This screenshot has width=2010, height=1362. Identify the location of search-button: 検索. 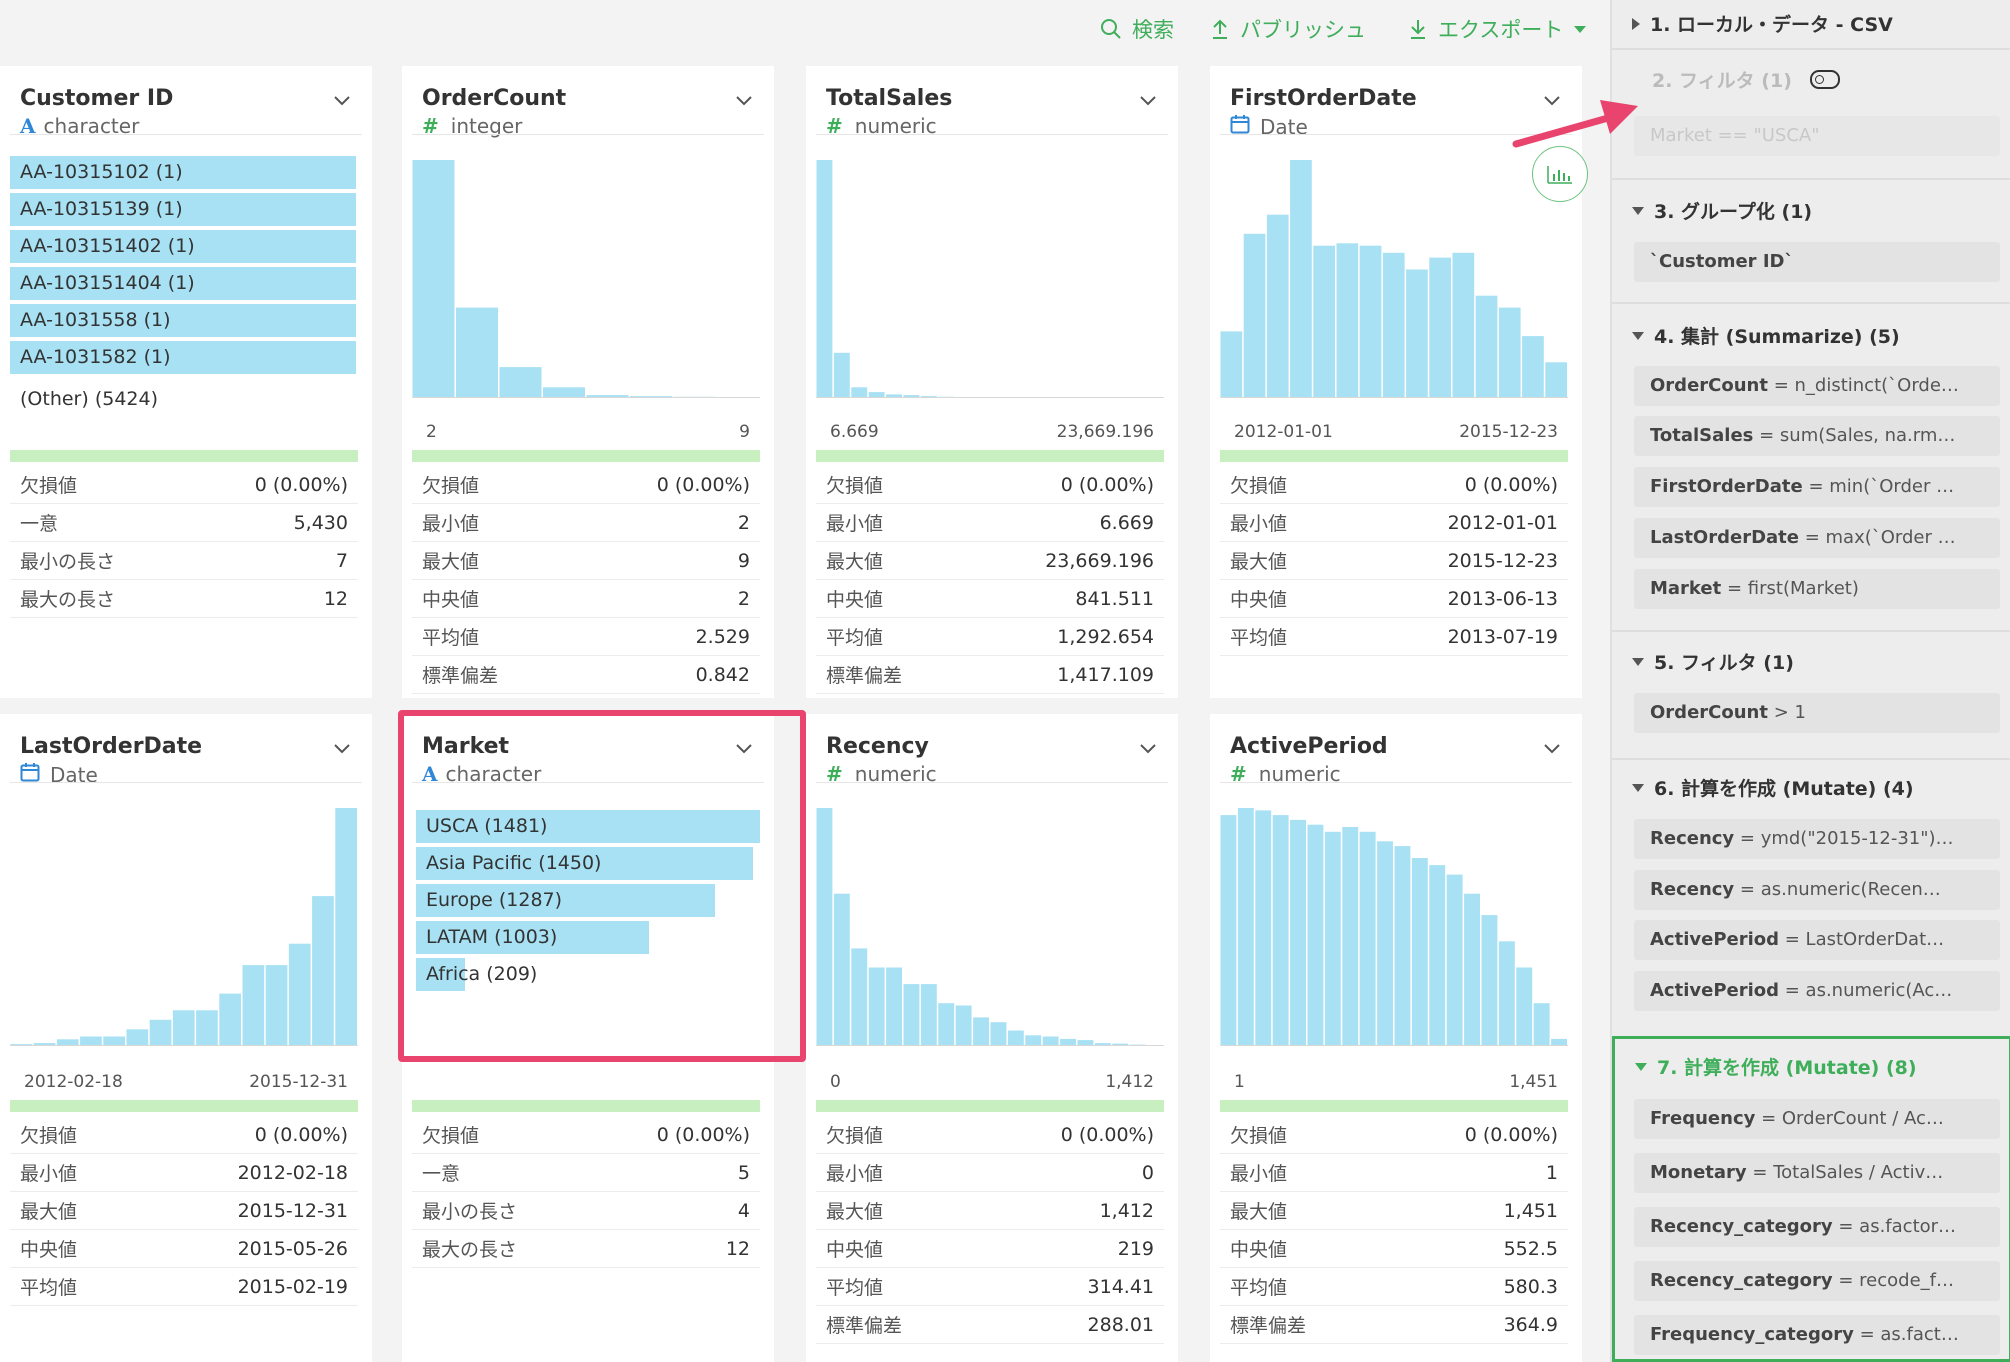
(1137, 29).